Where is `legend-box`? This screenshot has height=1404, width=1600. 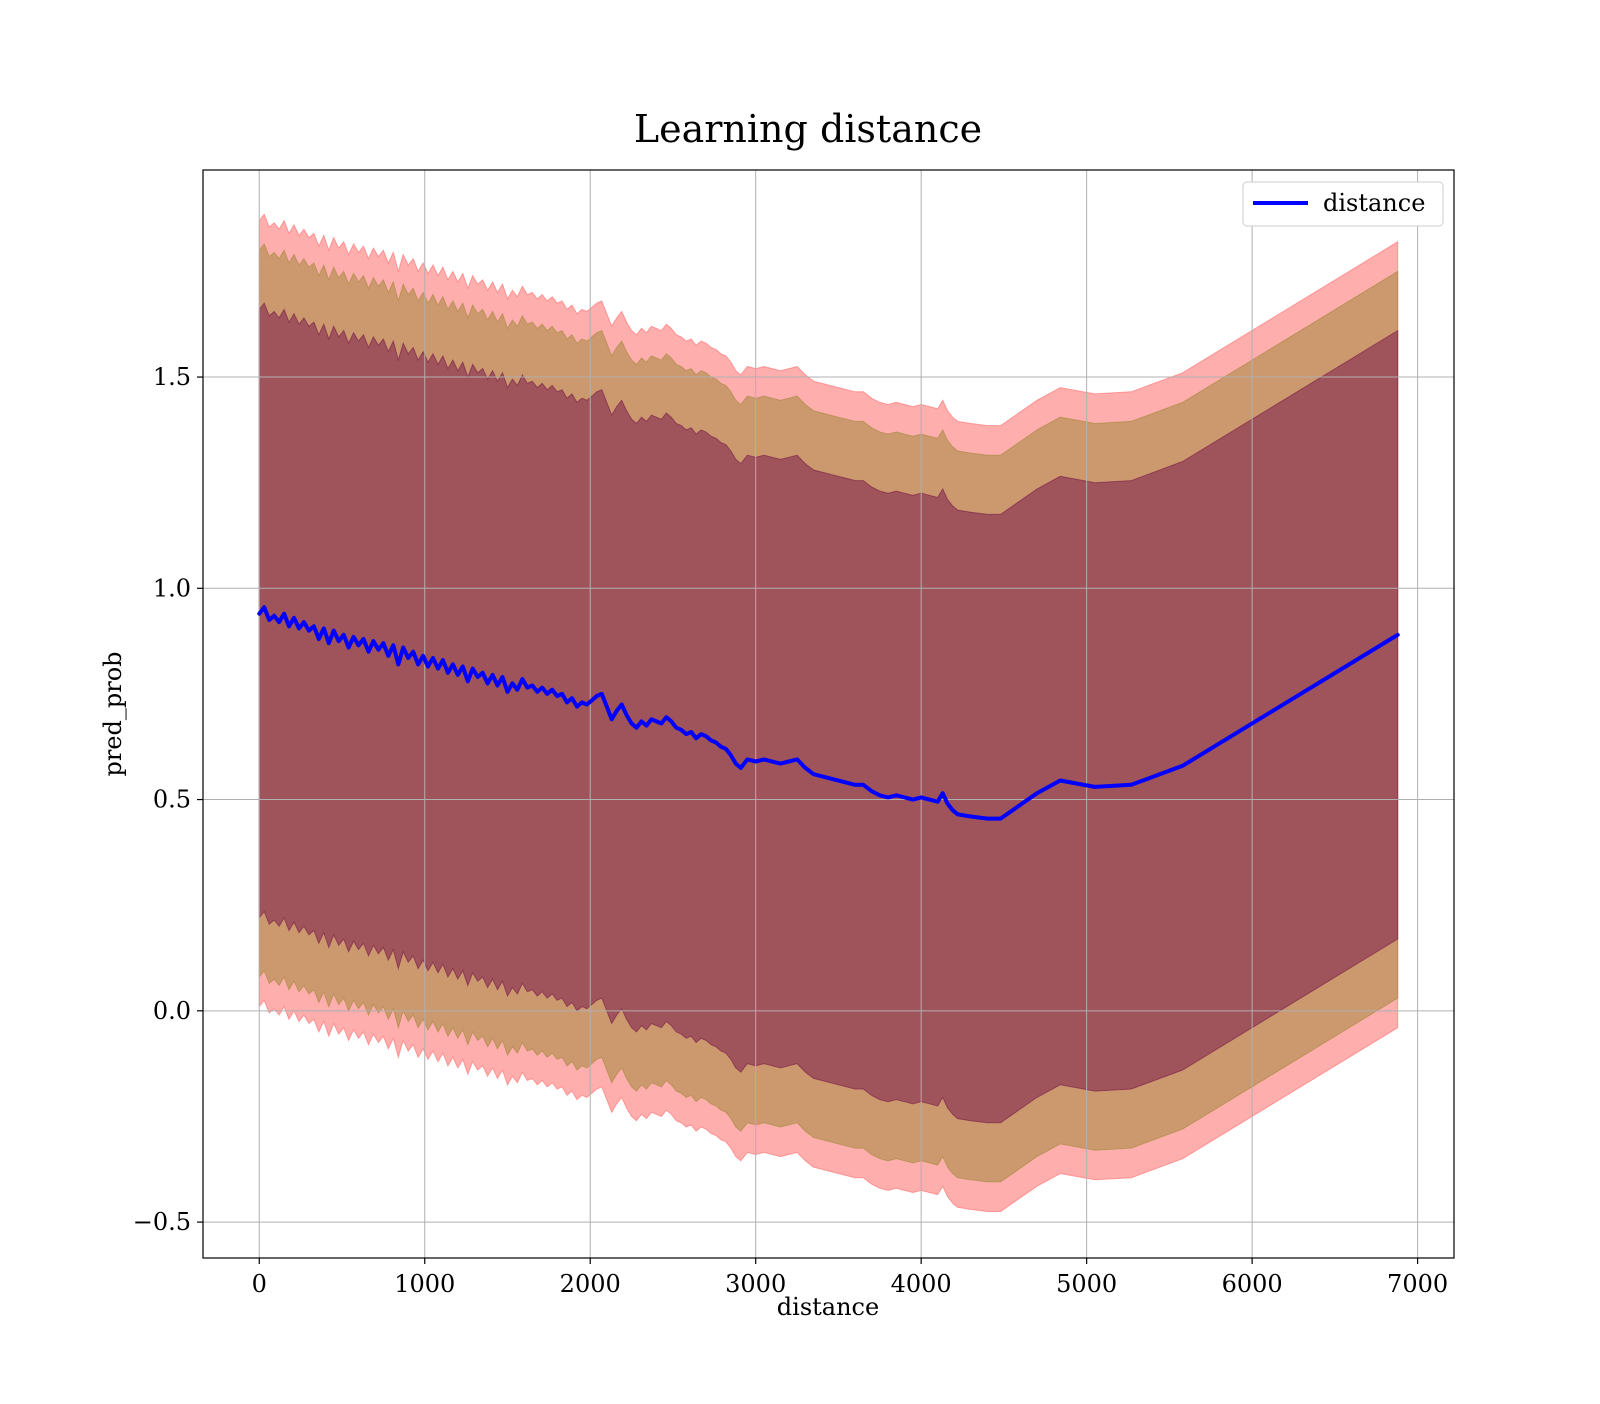 legend-box is located at coordinates (1343, 204).